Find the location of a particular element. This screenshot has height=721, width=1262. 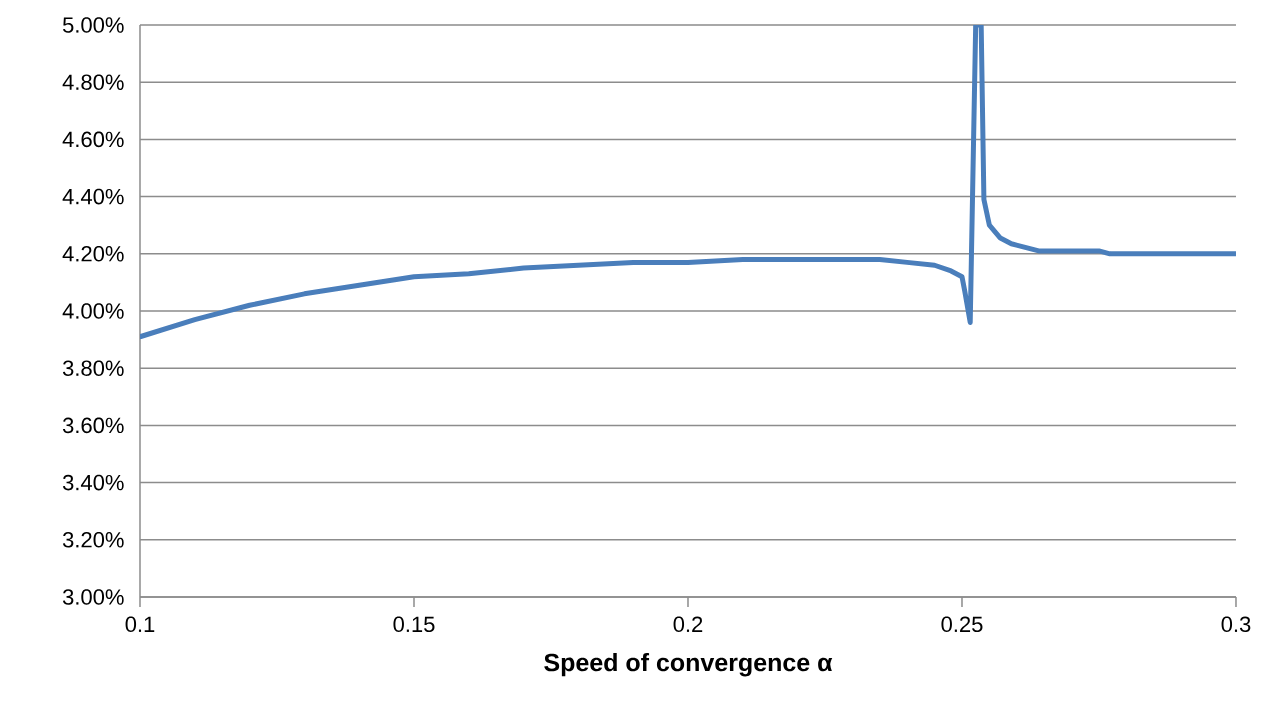

x-axis-title: Speed of convergence α is located at coordinates (688, 664).